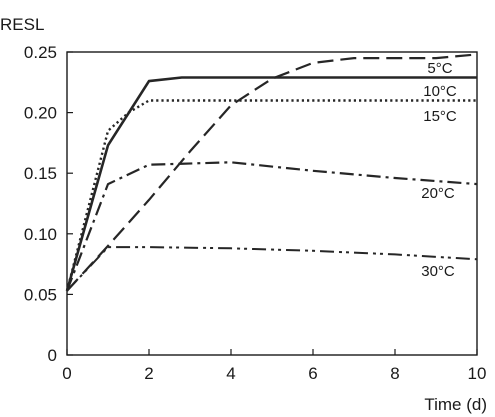 Image resolution: width=495 pixels, height=417 pixels. What do you see at coordinates (40, 294) in the screenshot?
I see `y-tick-label: 0.05` at bounding box center [40, 294].